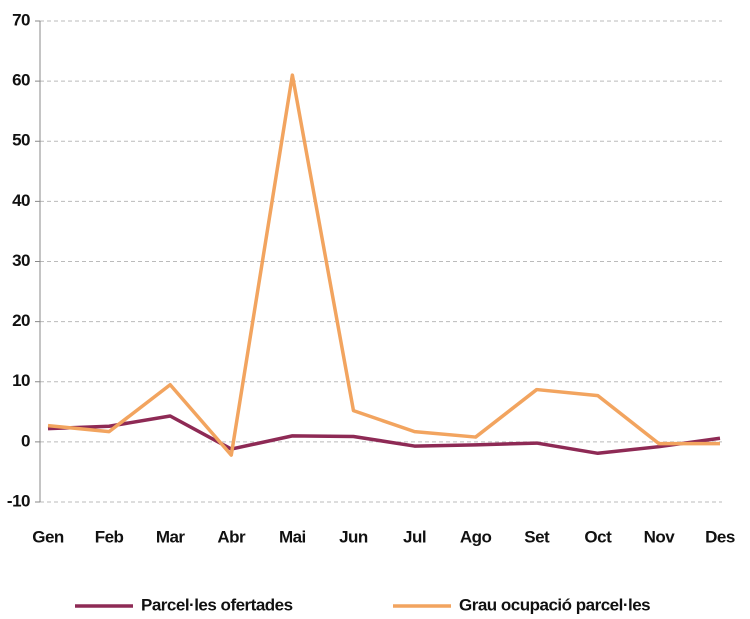 This screenshot has width=750, height=619. What do you see at coordinates (414, 536) in the screenshot?
I see `x-tick-label: Jul` at bounding box center [414, 536].